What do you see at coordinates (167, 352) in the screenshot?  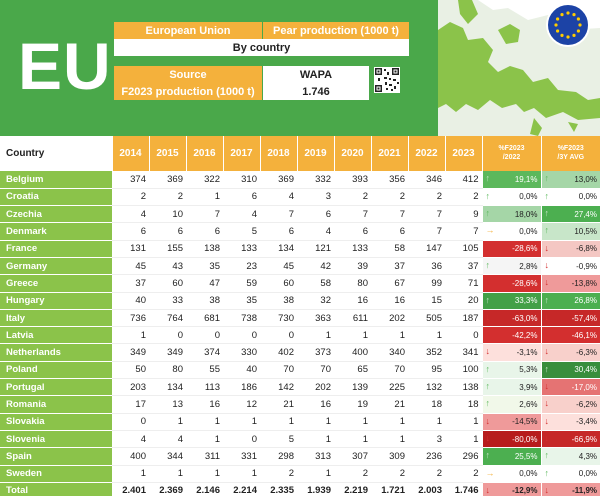 I see `value-cell: 349` at bounding box center [167, 352].